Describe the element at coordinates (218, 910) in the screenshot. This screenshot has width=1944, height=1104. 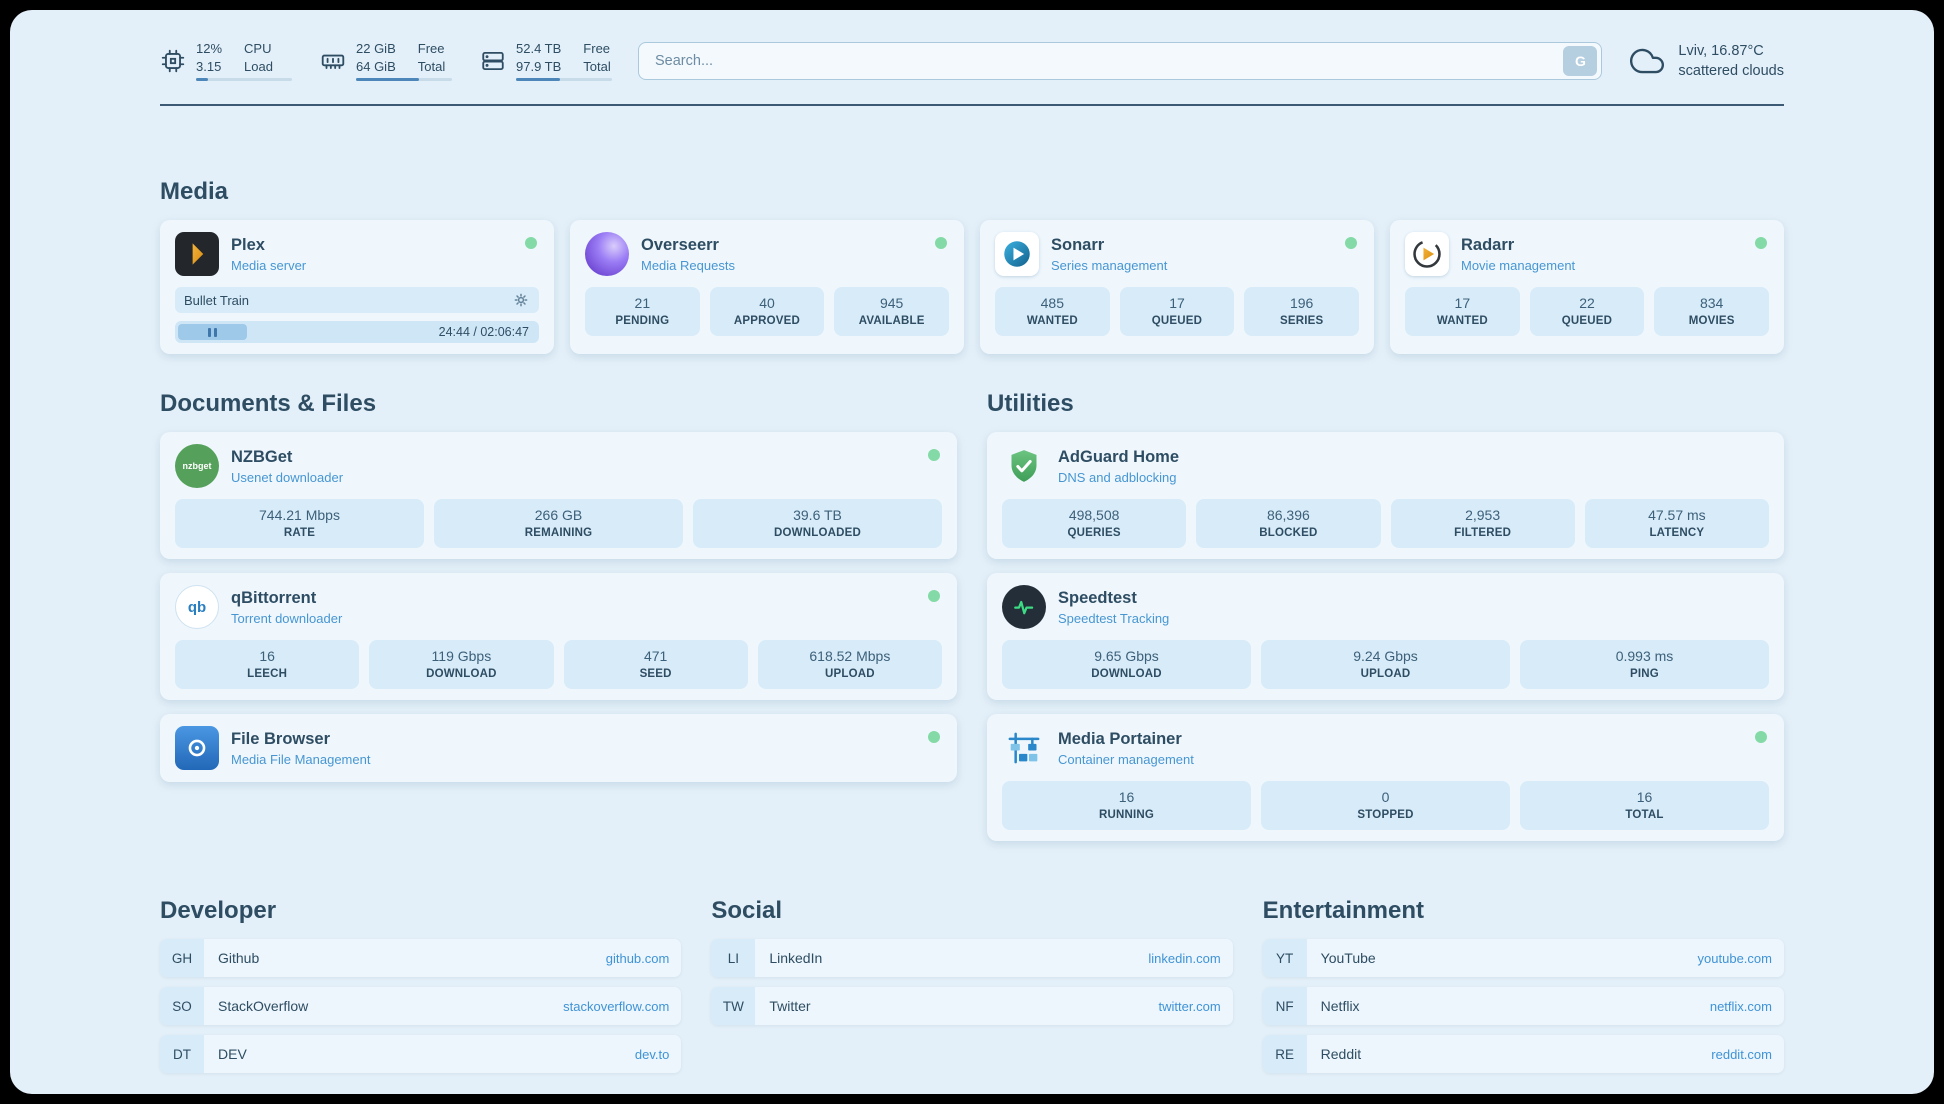
I see `section-title-developer: Developer` at that location.